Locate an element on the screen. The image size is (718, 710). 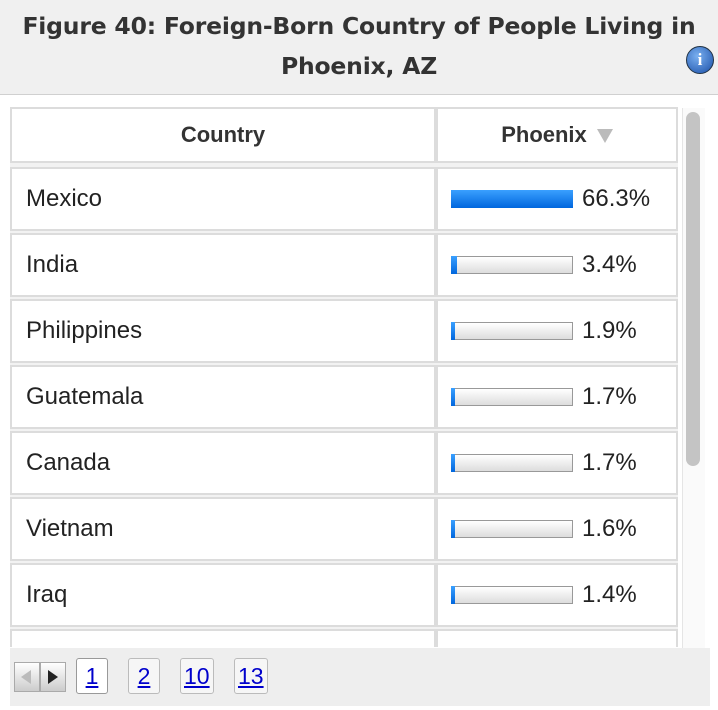
value-cell: 66.3% is located at coordinates (557, 199).